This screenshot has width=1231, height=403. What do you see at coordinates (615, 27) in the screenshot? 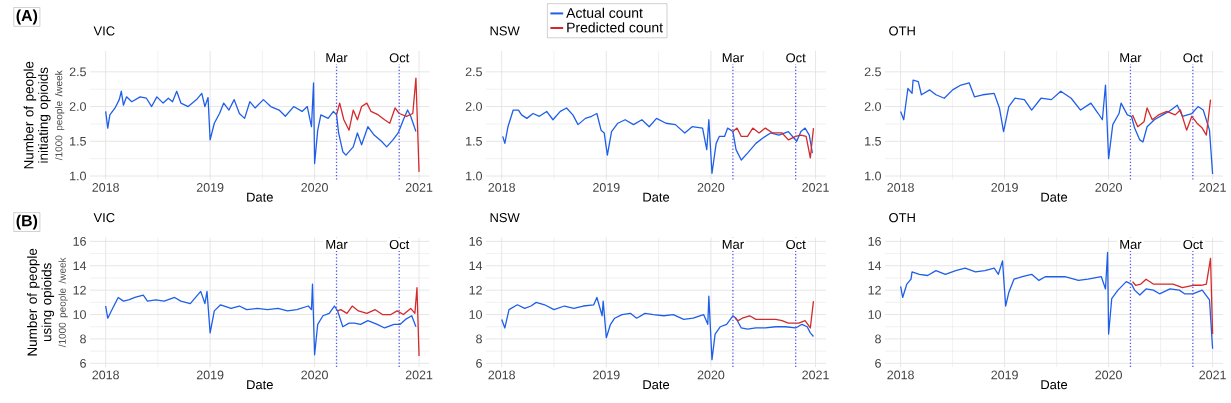
I see `legend-label: Predicted count` at bounding box center [615, 27].